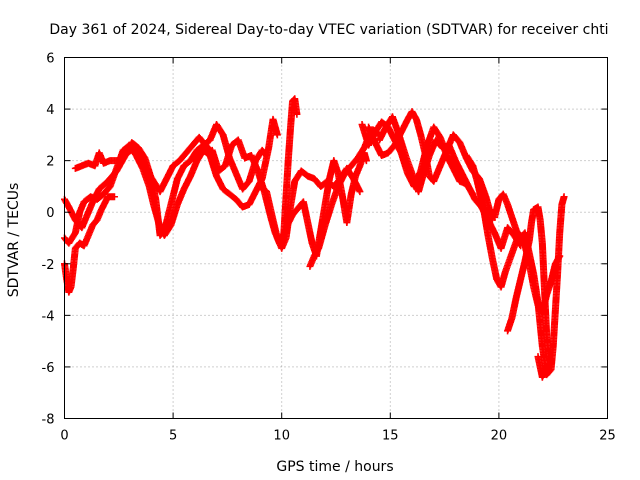  Describe the element at coordinates (48, 265) in the screenshot. I see `y-tick-label: -2` at that location.